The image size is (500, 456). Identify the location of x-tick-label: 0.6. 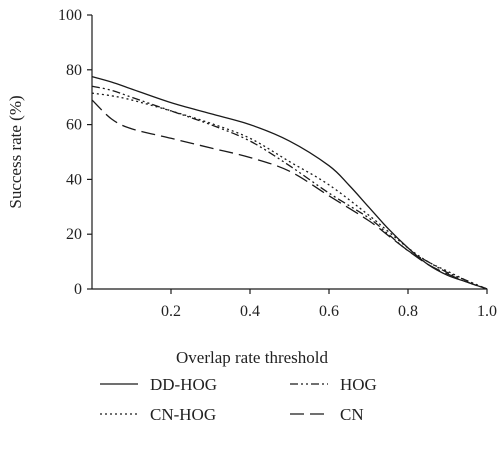
(329, 311).